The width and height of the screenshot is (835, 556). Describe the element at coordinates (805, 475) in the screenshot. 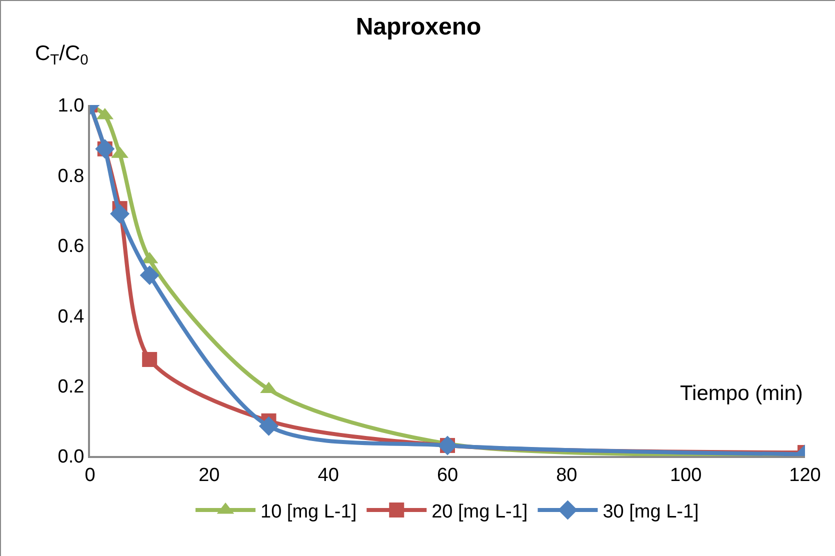

I see `x-tick-label: 120` at that location.